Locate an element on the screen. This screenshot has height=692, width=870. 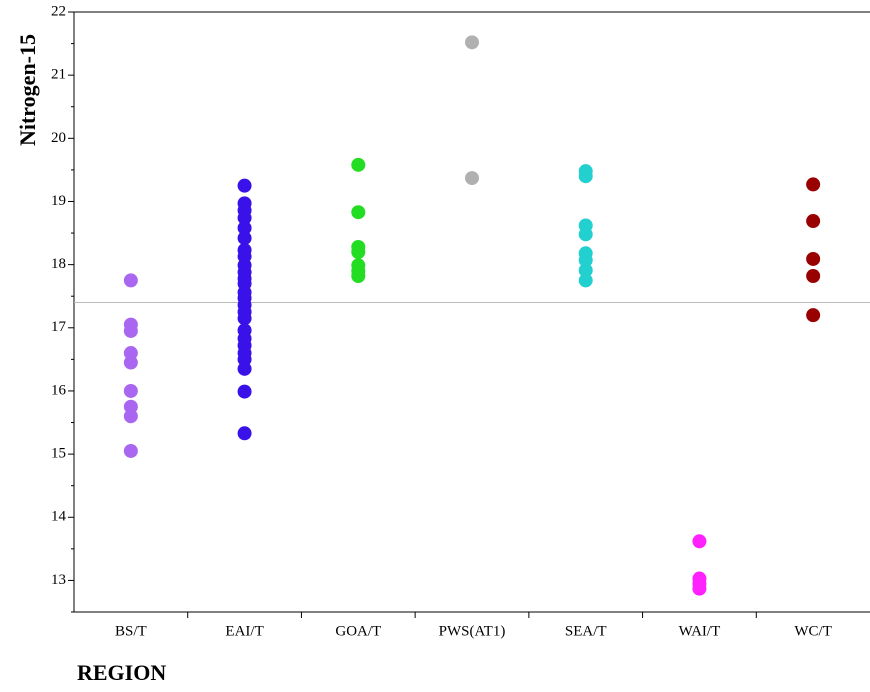
y-axis-title: Nitrogen-15 is located at coordinates (27, 90).